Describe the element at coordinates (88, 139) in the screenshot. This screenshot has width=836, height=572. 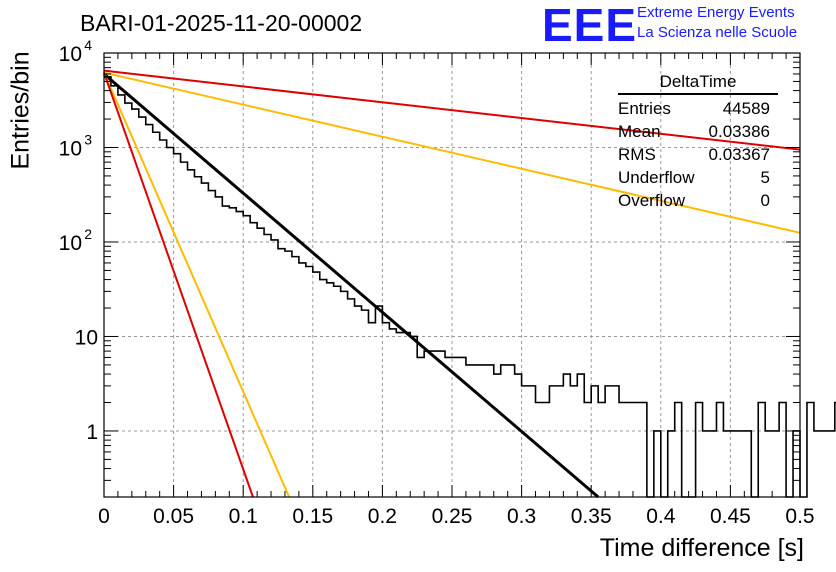
I see `y-tick-label-exp: 3` at that location.